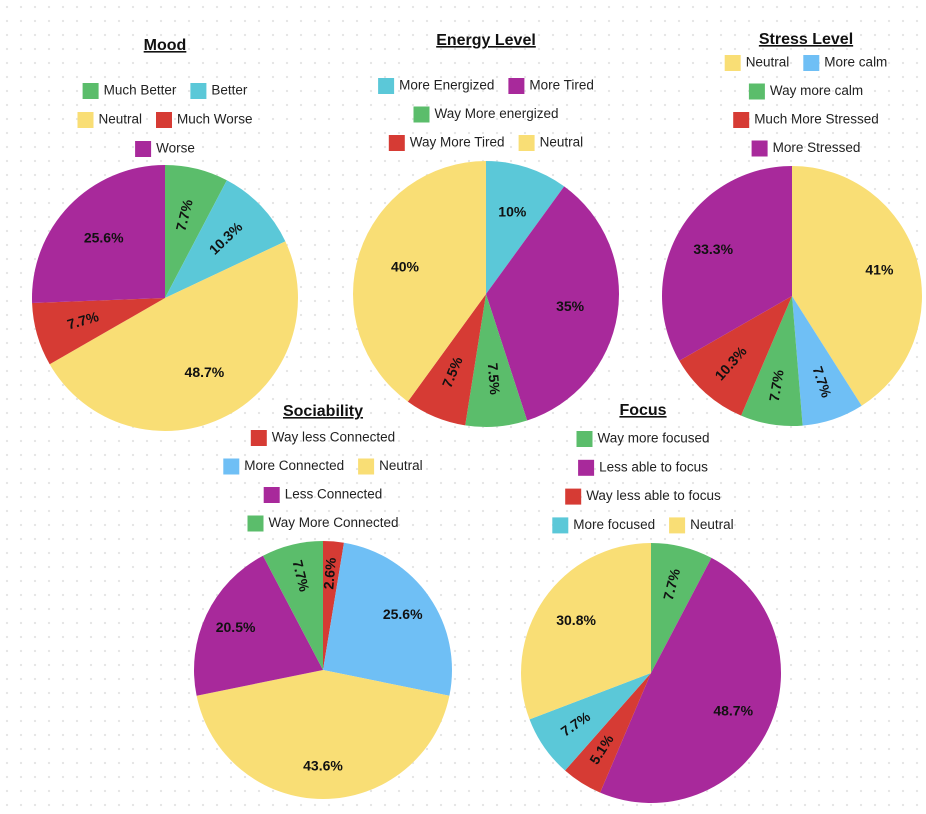  I want to click on mood-legend-label-worse: Worse, so click(175, 148).